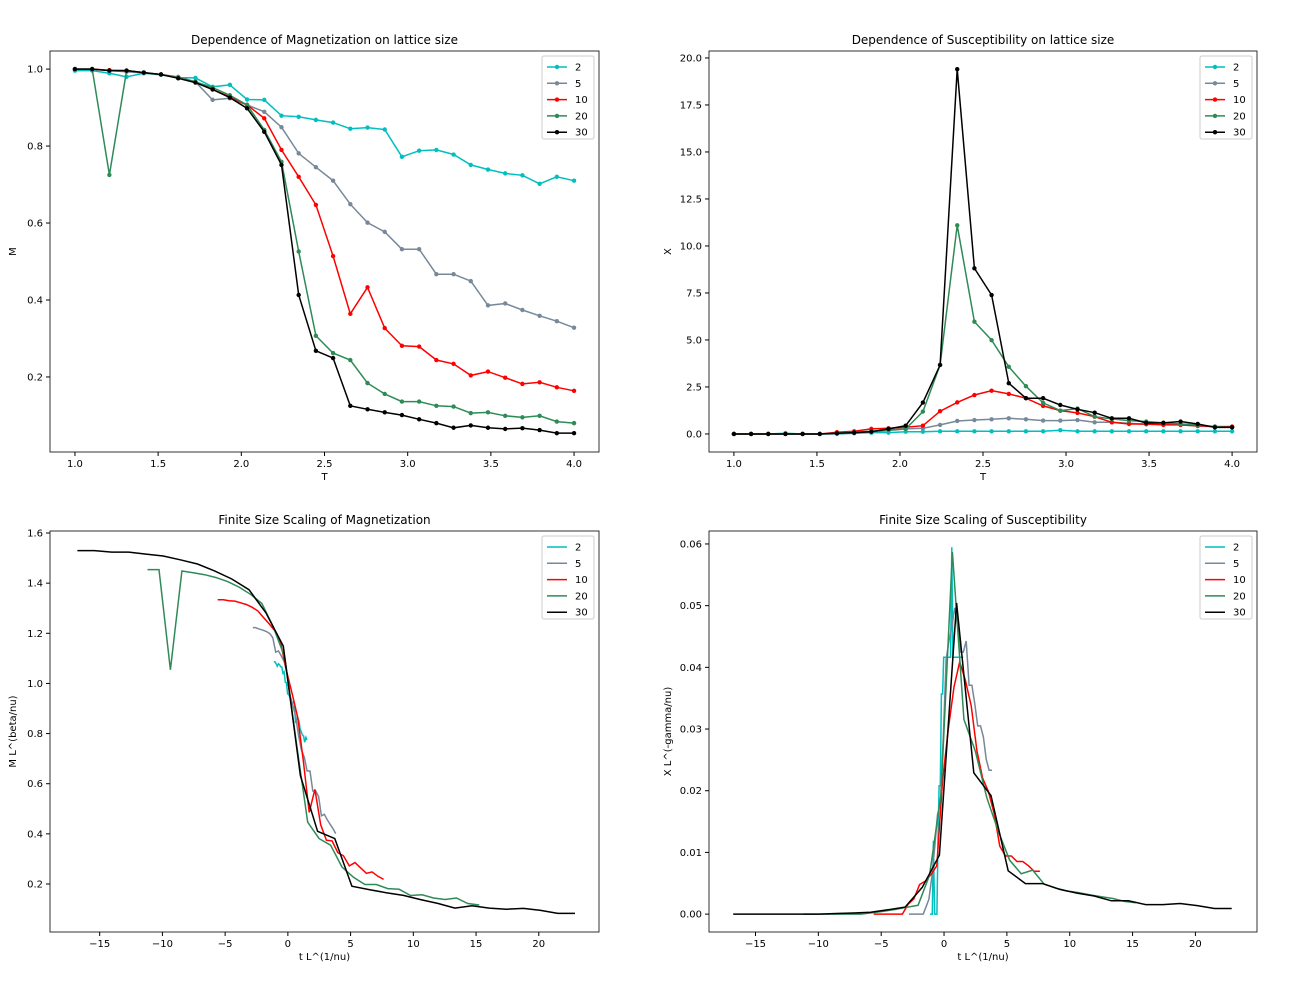 This screenshot has width=1296, height=988. What do you see at coordinates (1149, 464) in the screenshot?
I see `x-tick-label: 3.5` at bounding box center [1149, 464].